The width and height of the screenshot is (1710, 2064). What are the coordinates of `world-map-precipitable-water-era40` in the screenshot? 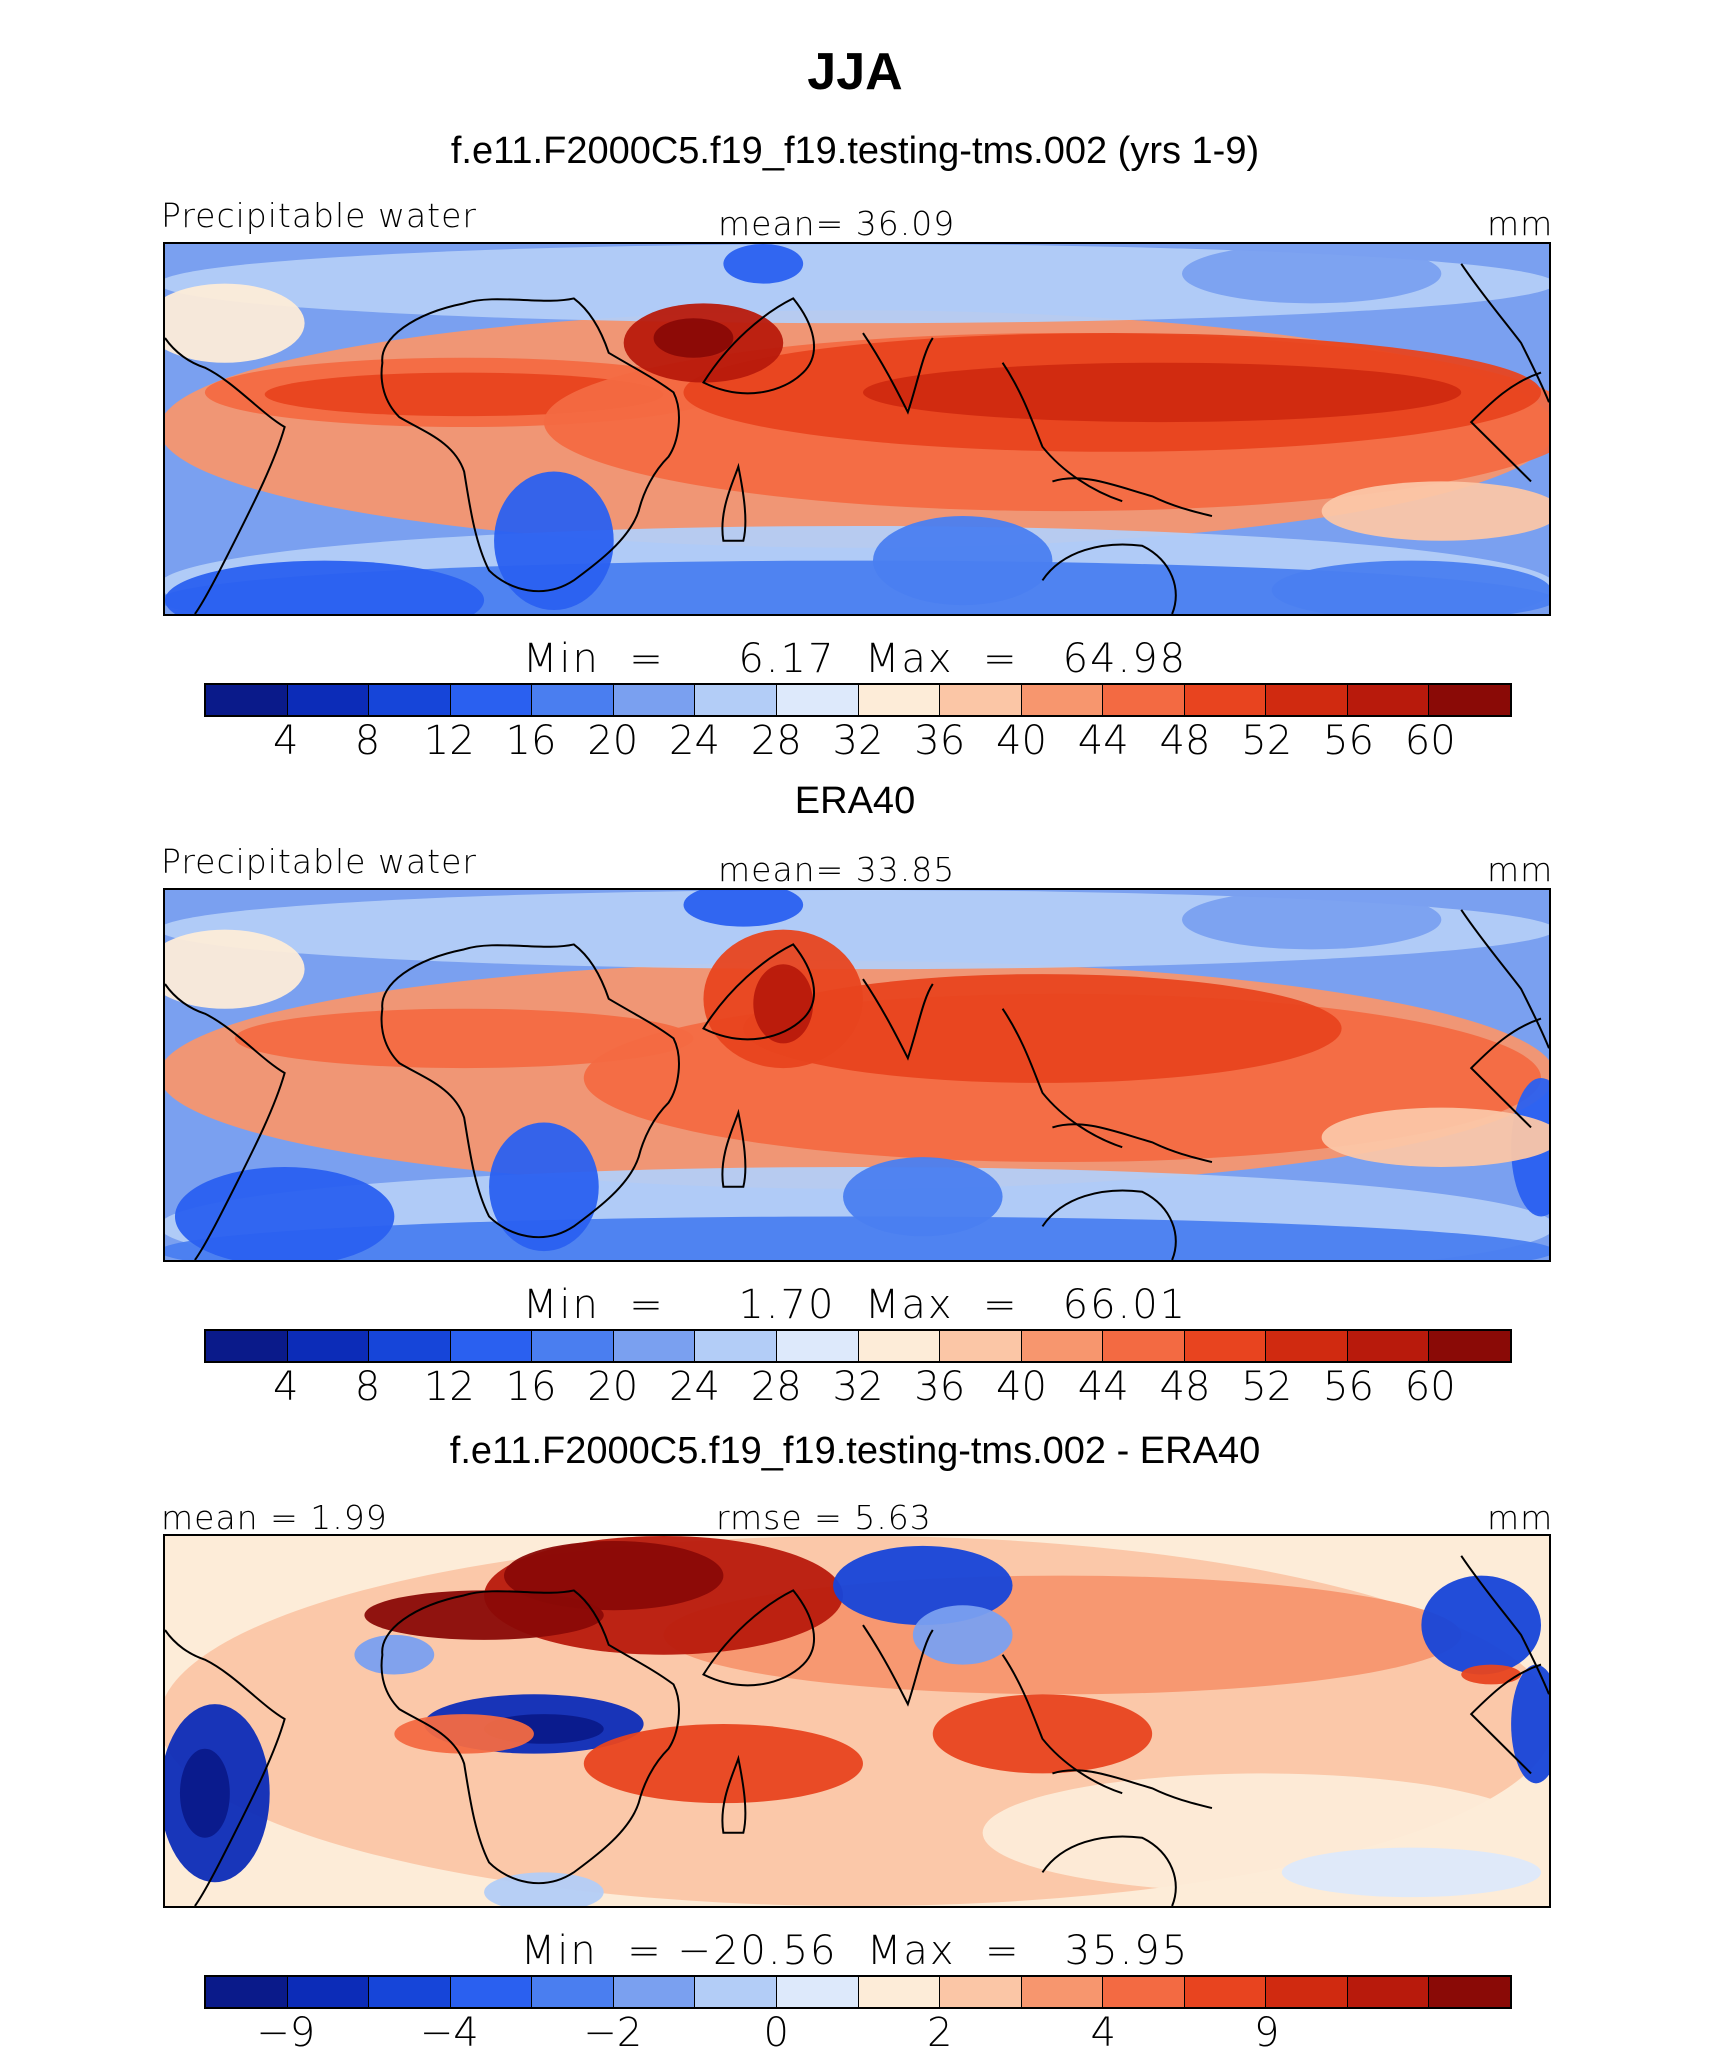 It's located at (857, 1075).